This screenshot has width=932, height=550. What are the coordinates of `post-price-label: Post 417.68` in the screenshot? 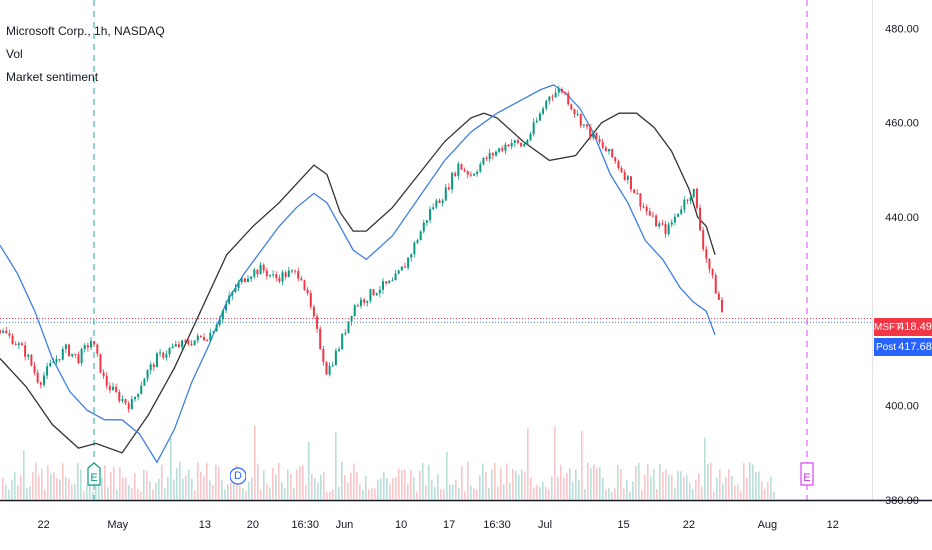 It's located at (903, 347).